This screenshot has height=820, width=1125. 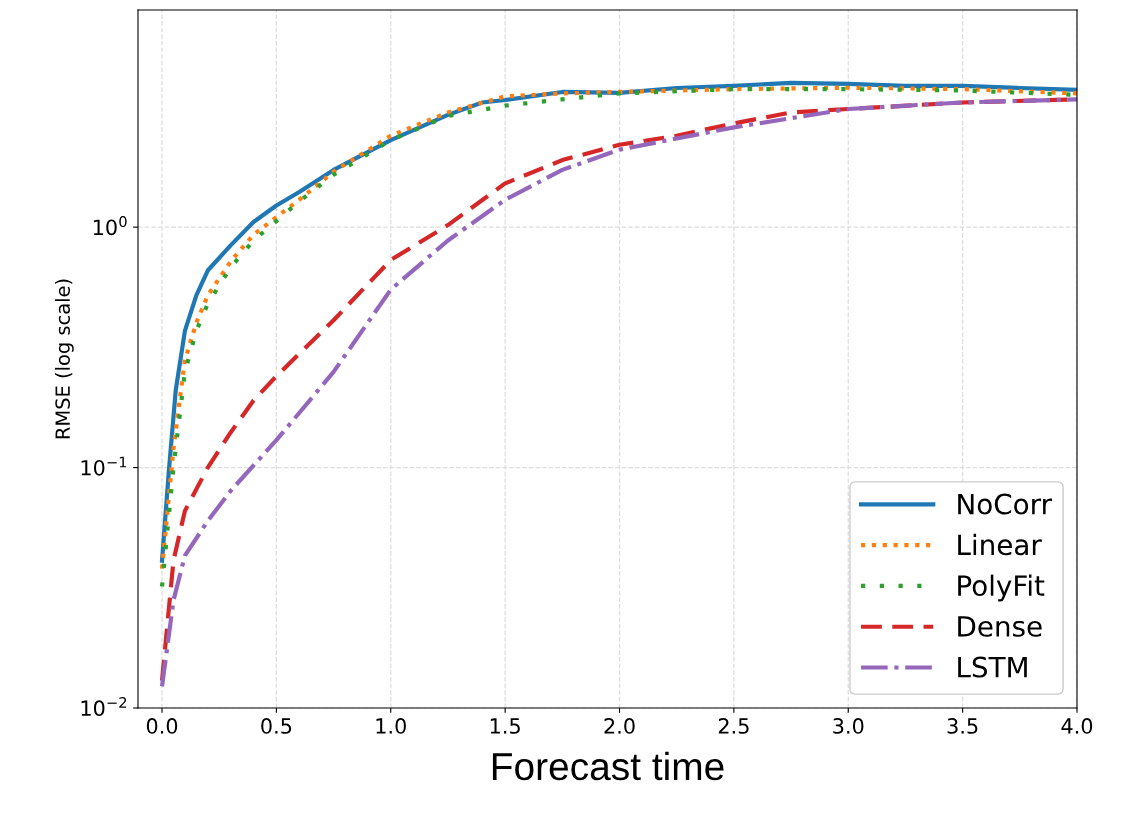 What do you see at coordinates (162, 726) in the screenshot?
I see `x-tick-label: 0.0` at bounding box center [162, 726].